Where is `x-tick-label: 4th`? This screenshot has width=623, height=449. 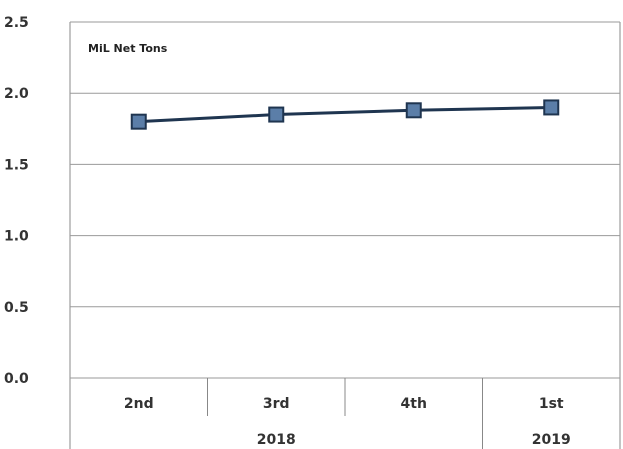
x-tick-label: 4th is located at coordinates (414, 404).